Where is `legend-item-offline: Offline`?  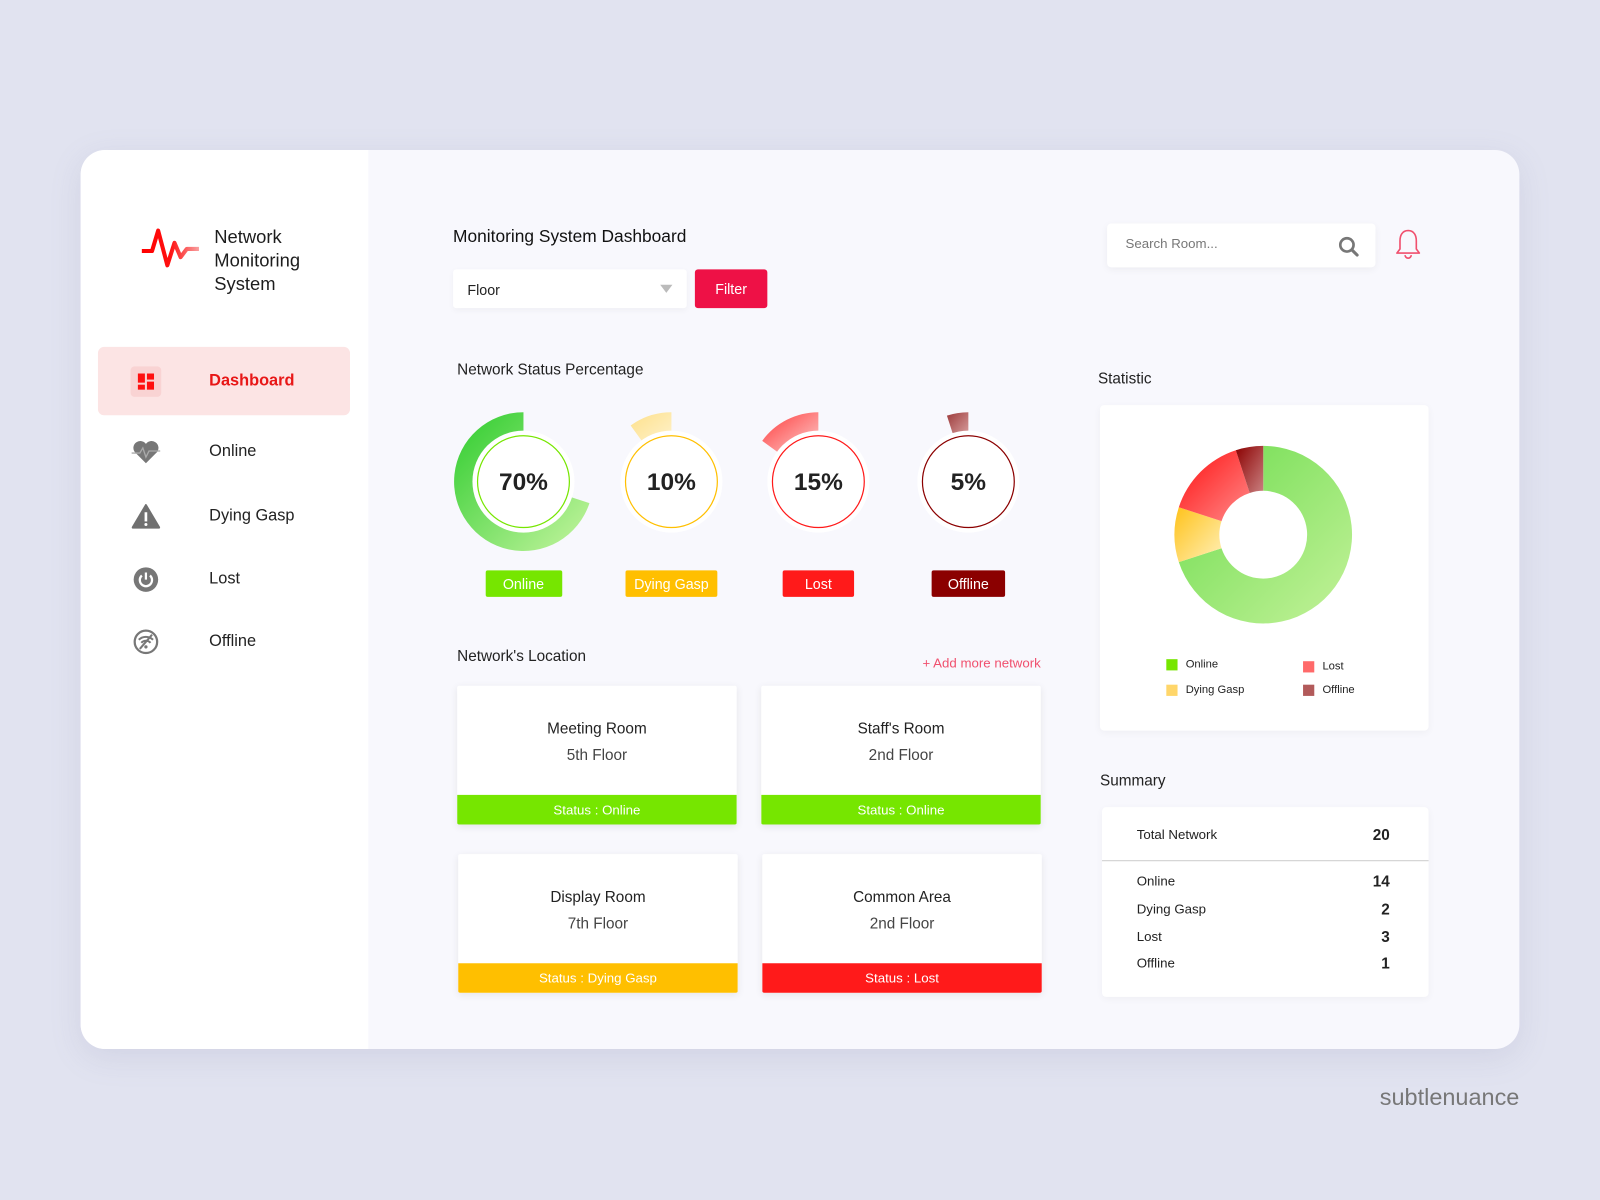
legend-item-offline: Offline is located at coordinates (1329, 690).